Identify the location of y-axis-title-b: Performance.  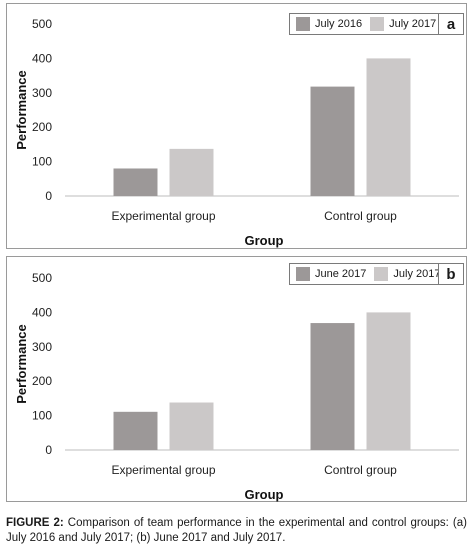
(21, 363).